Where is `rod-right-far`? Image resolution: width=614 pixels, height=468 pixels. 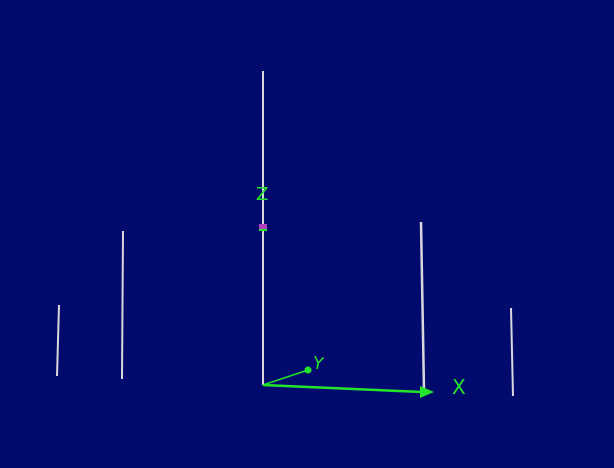
rod-right-far is located at coordinates (512, 352).